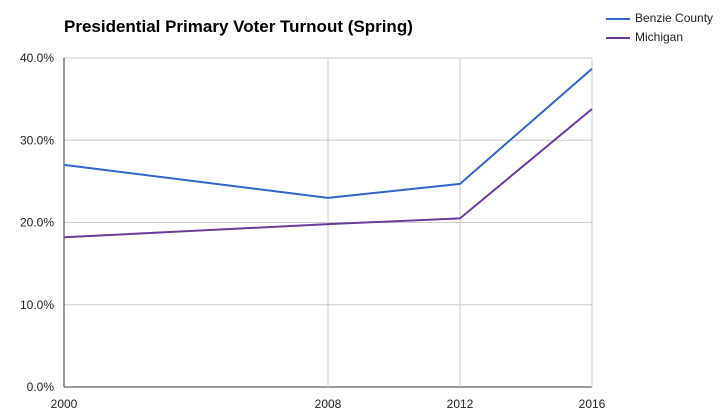  What do you see at coordinates (37, 140) in the screenshot?
I see `y-tick-label: 30.0%` at bounding box center [37, 140].